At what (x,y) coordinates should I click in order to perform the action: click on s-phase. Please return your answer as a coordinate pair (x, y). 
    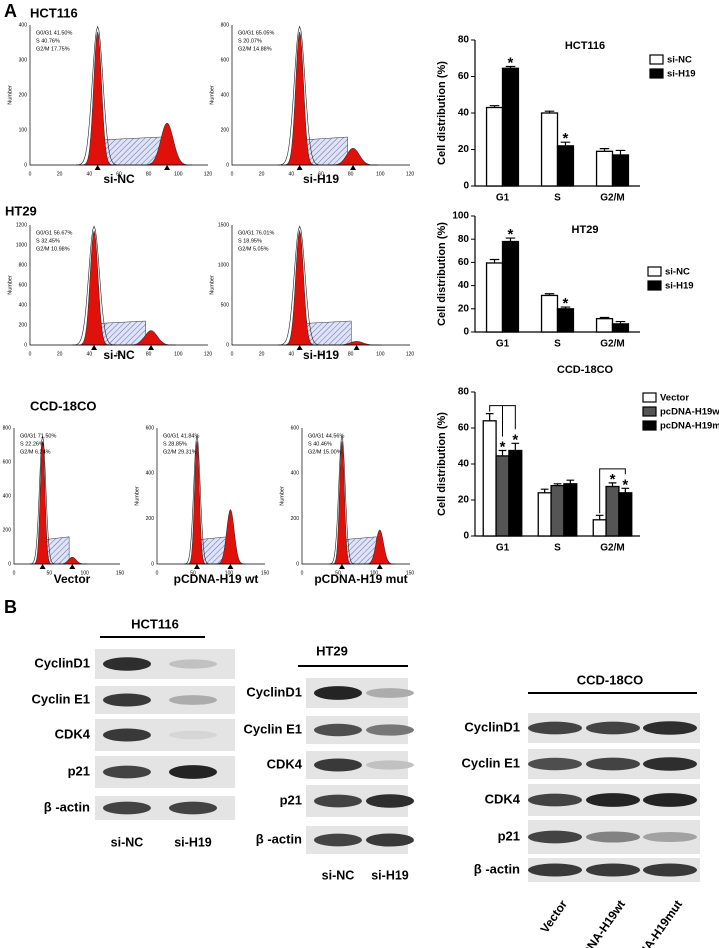
    Looking at the image, I should click on (122, 333).